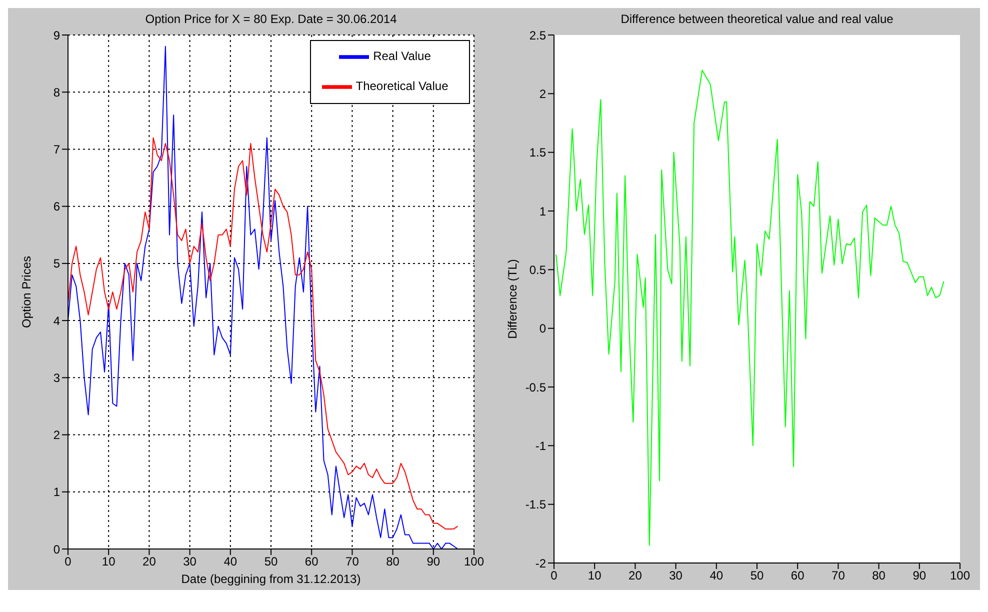  Describe the element at coordinates (537, 153) in the screenshot. I see `y-tick-label: 1.5` at that location.